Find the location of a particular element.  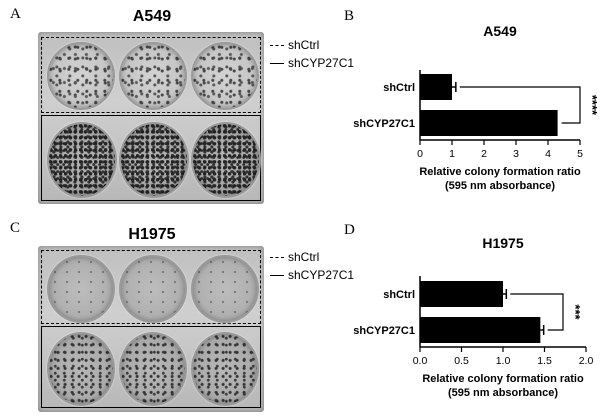

x-tick-label: 0.0 is located at coordinates (420, 361).